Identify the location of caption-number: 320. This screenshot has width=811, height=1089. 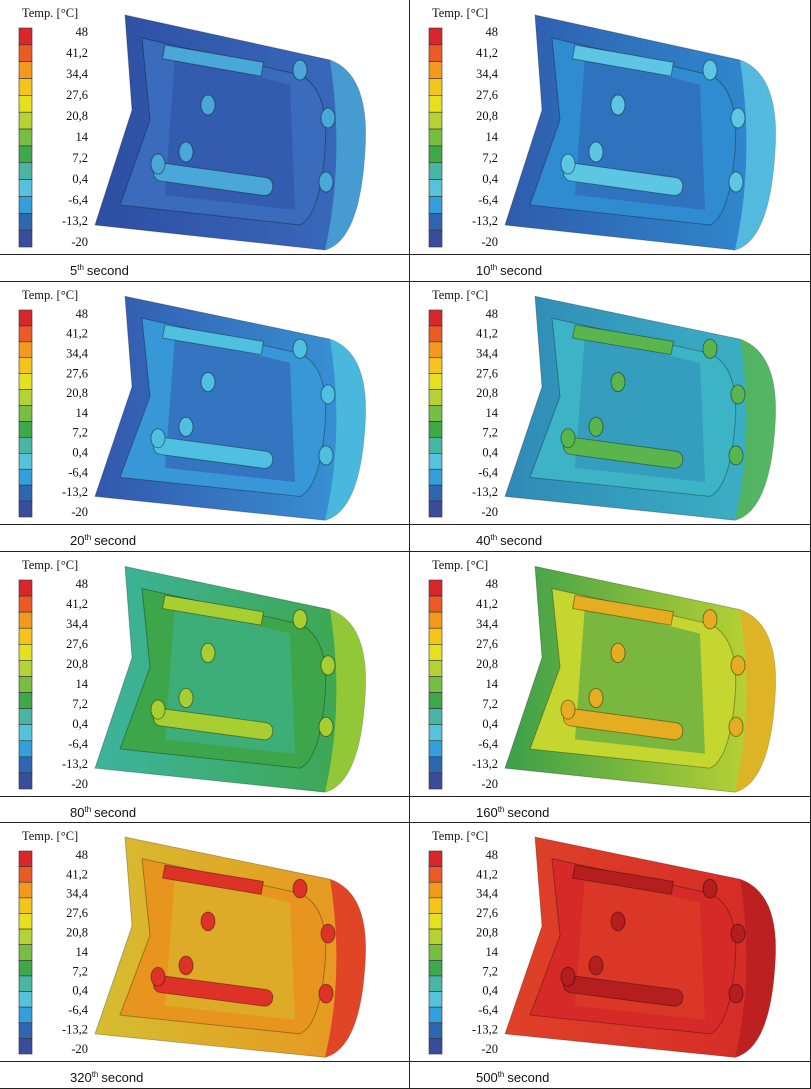
(81, 1077).